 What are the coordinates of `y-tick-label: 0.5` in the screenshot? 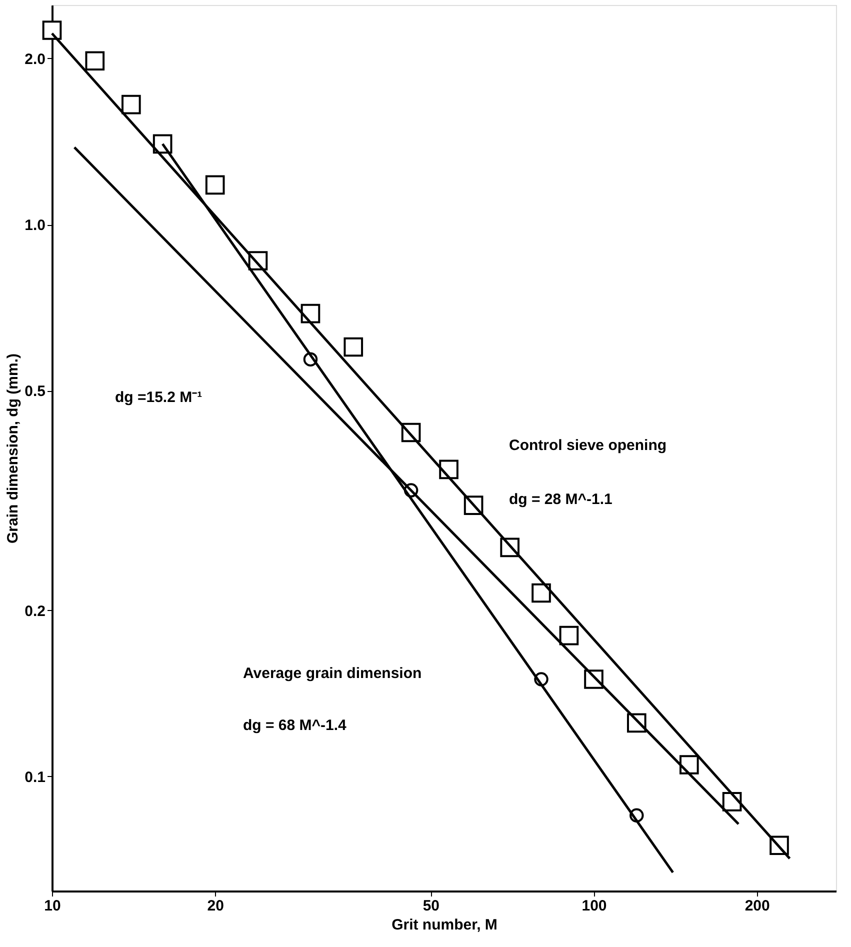 It's located at (35, 391).